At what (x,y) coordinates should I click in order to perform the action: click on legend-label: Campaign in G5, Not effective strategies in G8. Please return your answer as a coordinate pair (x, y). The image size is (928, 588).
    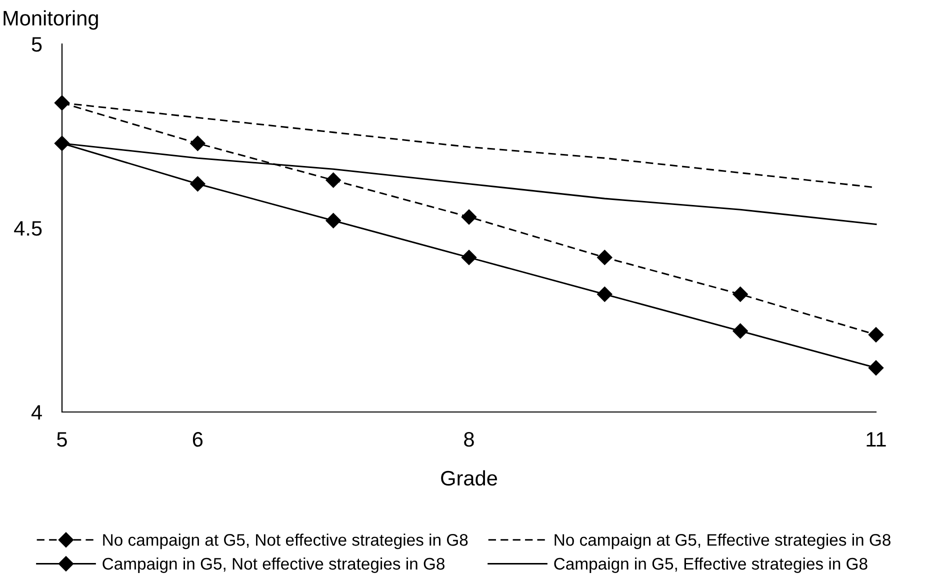
    Looking at the image, I should click on (273, 565).